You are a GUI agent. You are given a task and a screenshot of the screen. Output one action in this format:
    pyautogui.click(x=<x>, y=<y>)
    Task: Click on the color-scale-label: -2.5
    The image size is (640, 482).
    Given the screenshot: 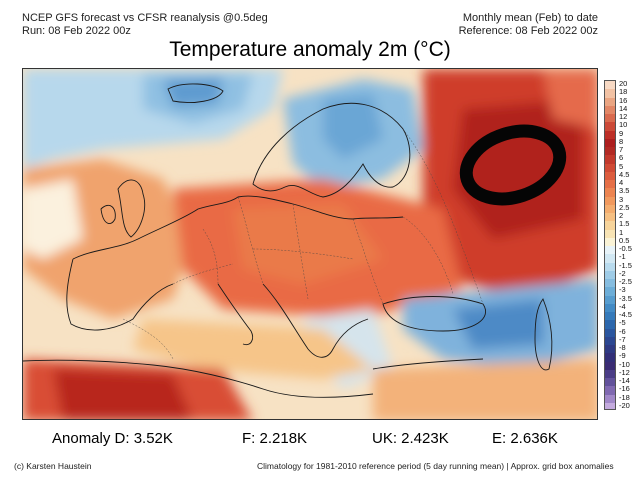 What is the action you would take?
    pyautogui.click(x=625, y=282)
    